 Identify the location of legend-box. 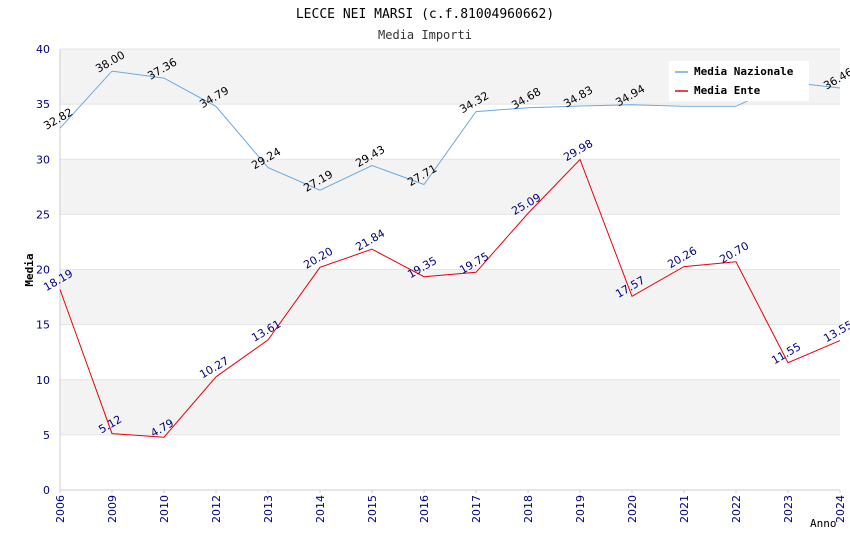
(739, 81).